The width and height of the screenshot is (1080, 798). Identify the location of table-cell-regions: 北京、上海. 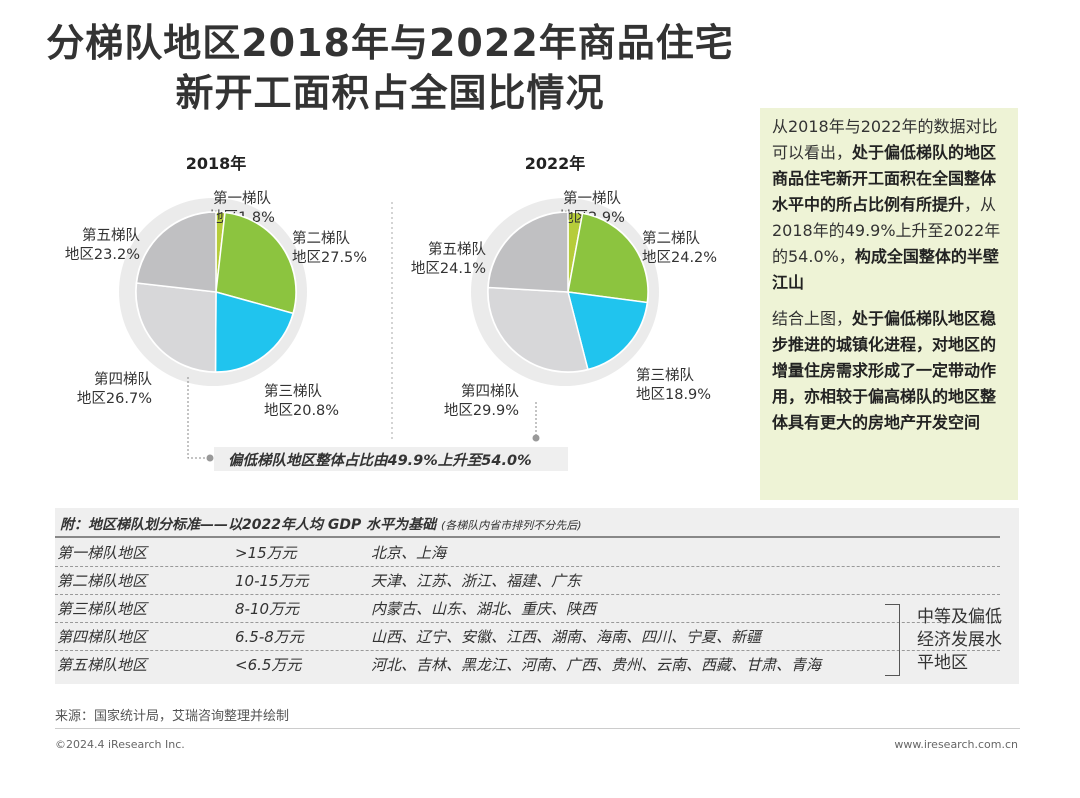
(409, 553).